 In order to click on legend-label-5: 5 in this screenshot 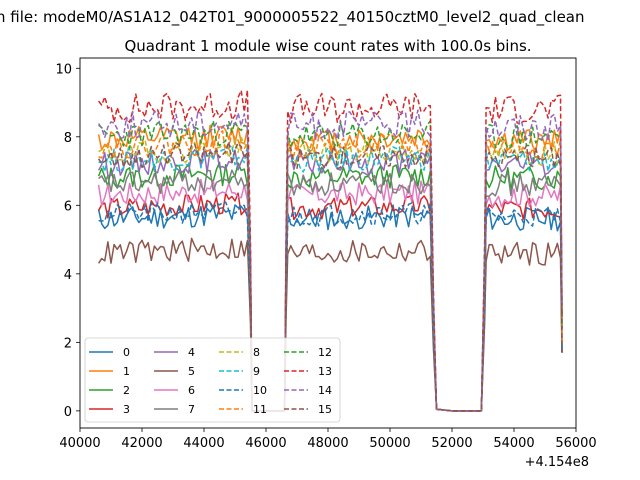, I will do `click(191, 371)`.